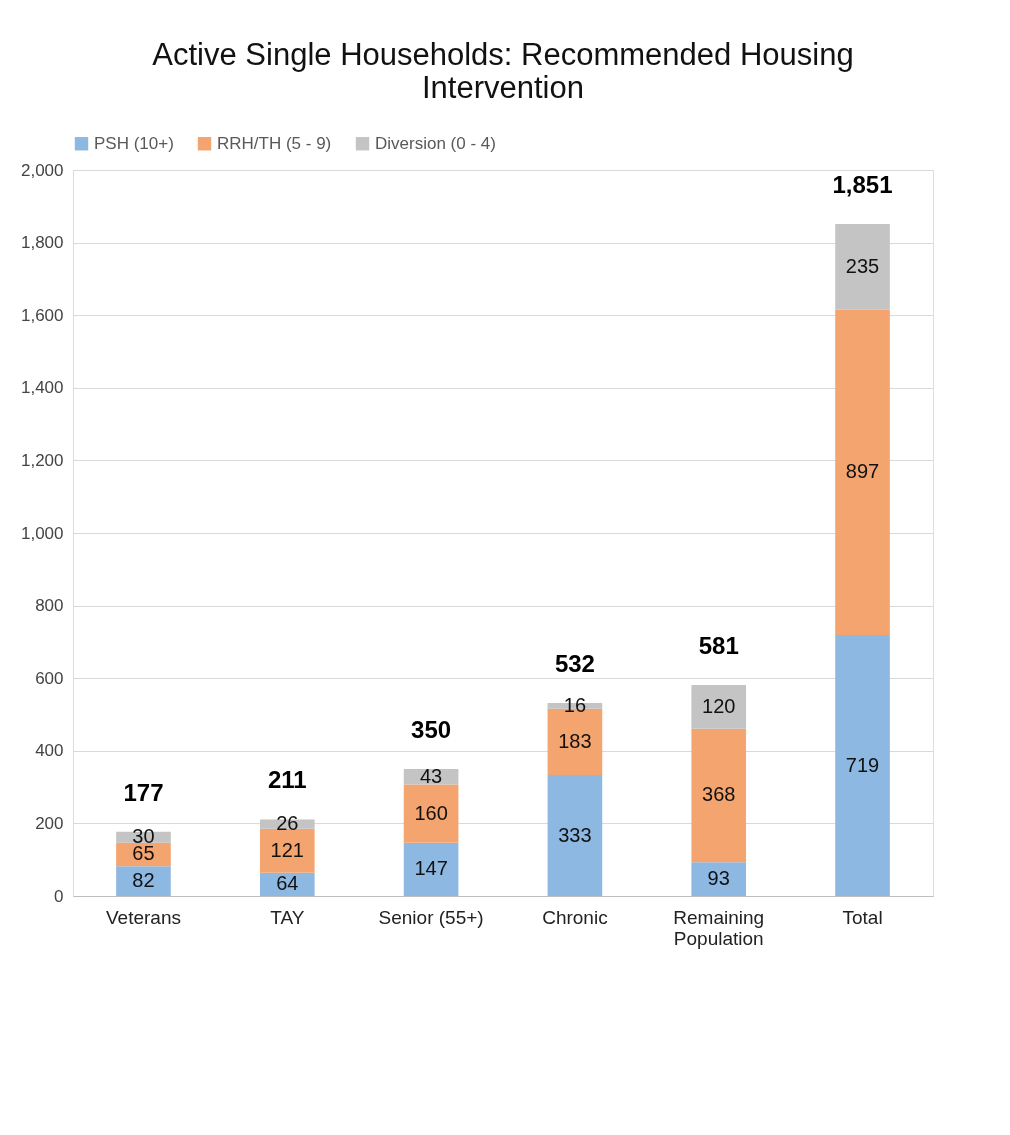 This screenshot has width=1010, height=1135. I want to click on data-label: 368, so click(719, 794).